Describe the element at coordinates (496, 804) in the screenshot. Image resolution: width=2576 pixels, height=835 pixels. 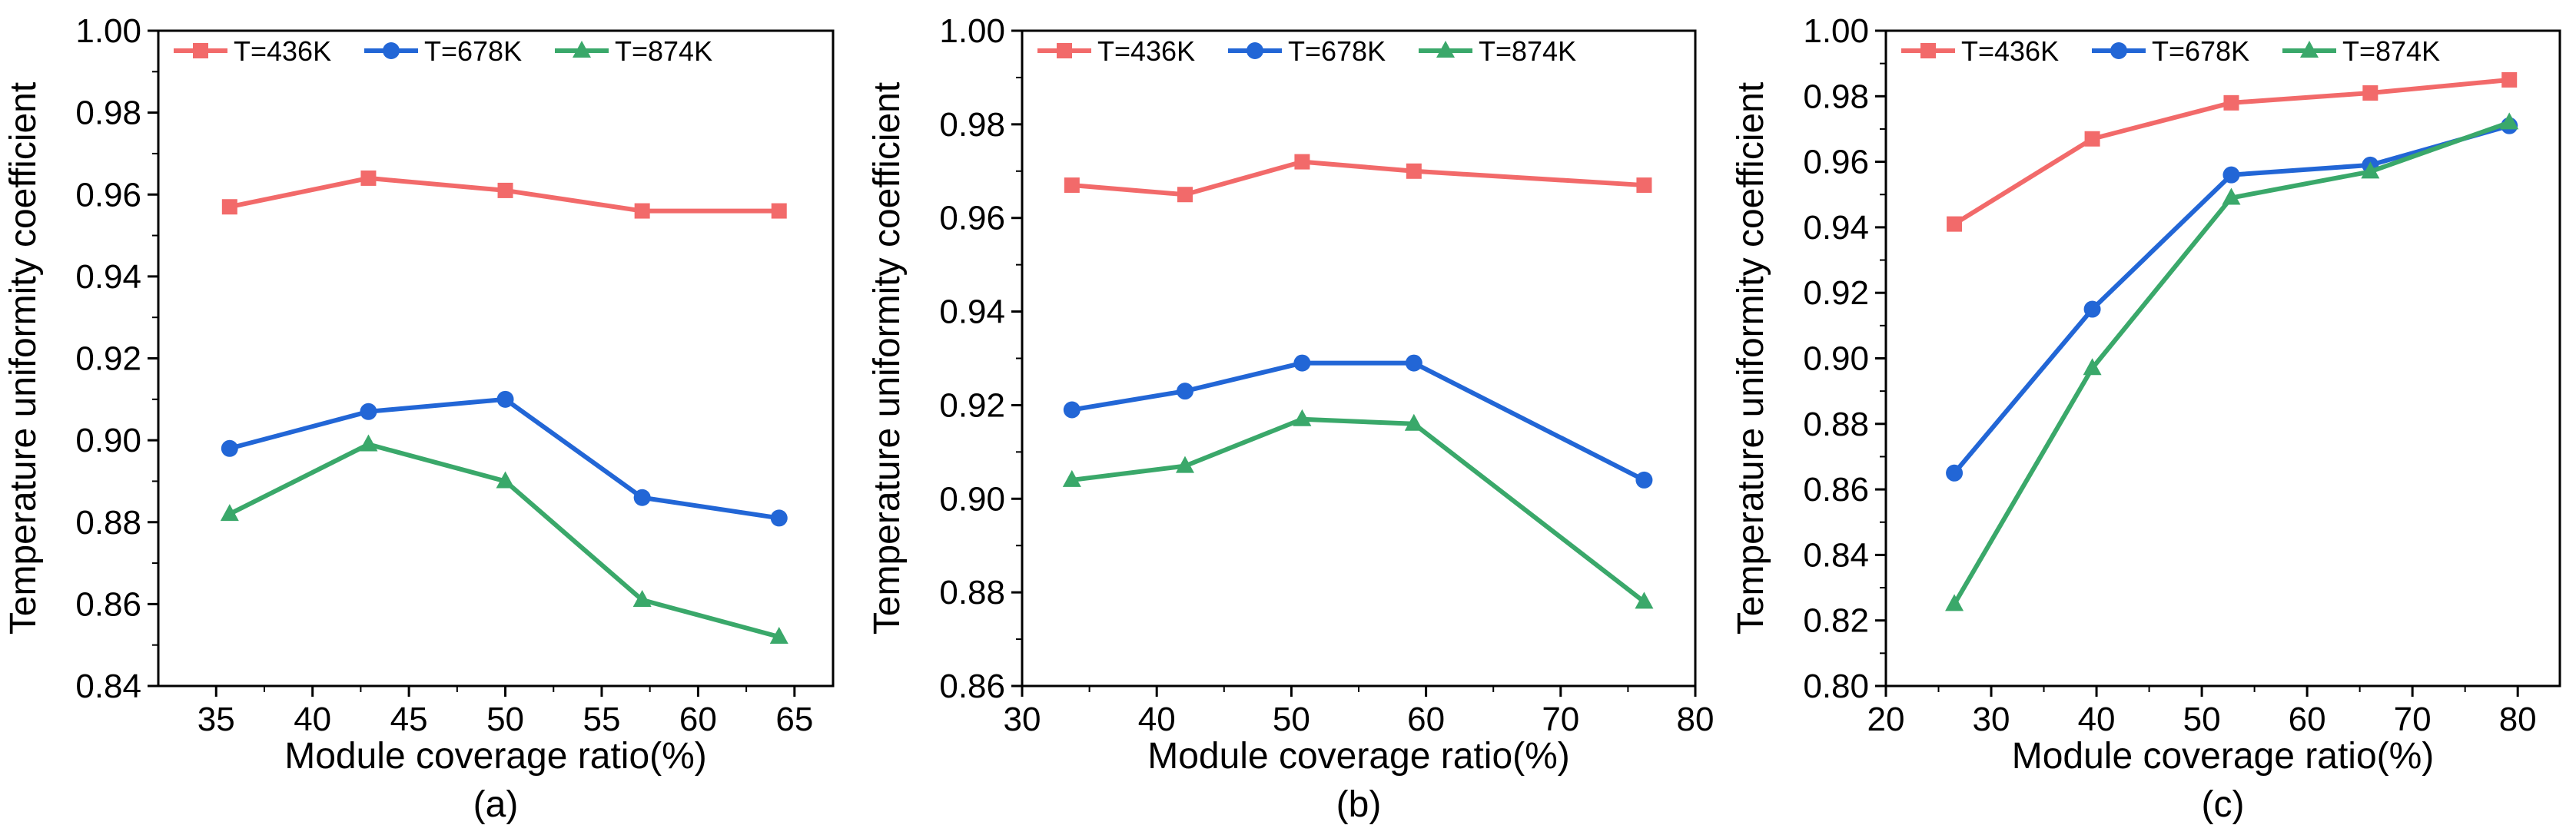
I see `panel-caption: (a)` at that location.